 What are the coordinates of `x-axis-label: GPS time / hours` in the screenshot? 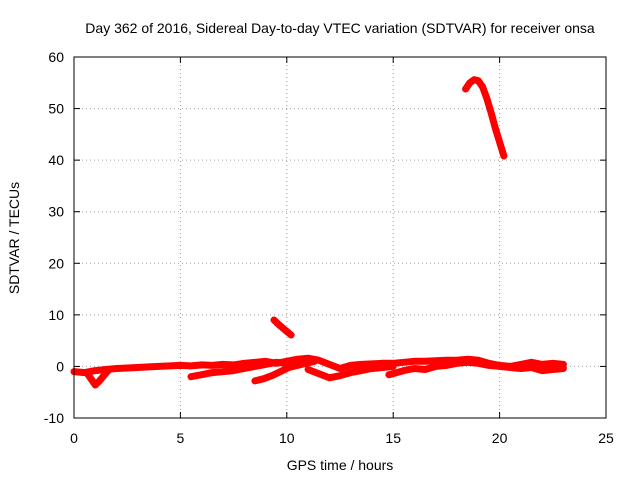 It's located at (340, 465).